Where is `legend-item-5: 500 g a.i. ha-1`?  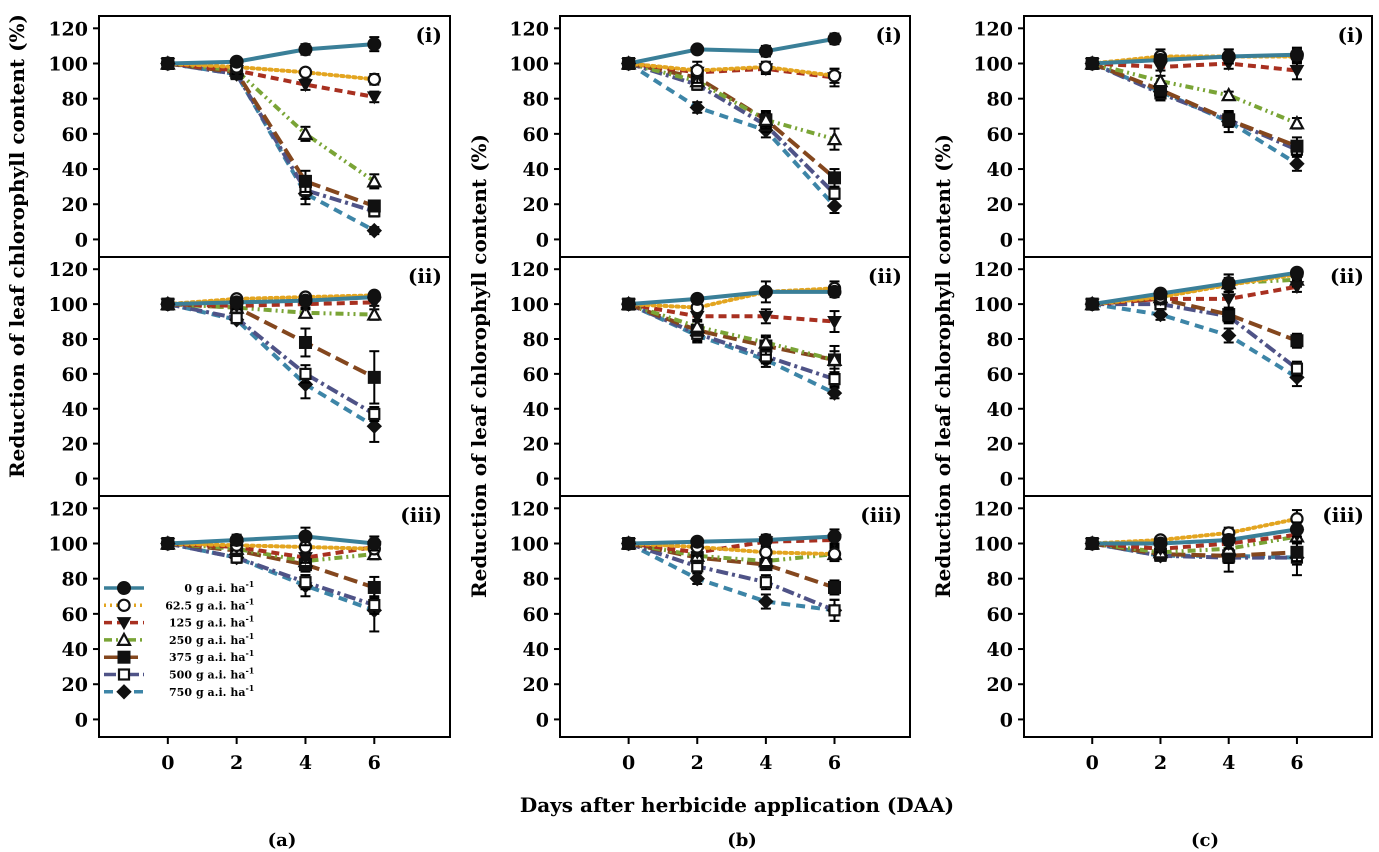 legend-item-5: 500 g a.i. ha-1 is located at coordinates (179, 674).